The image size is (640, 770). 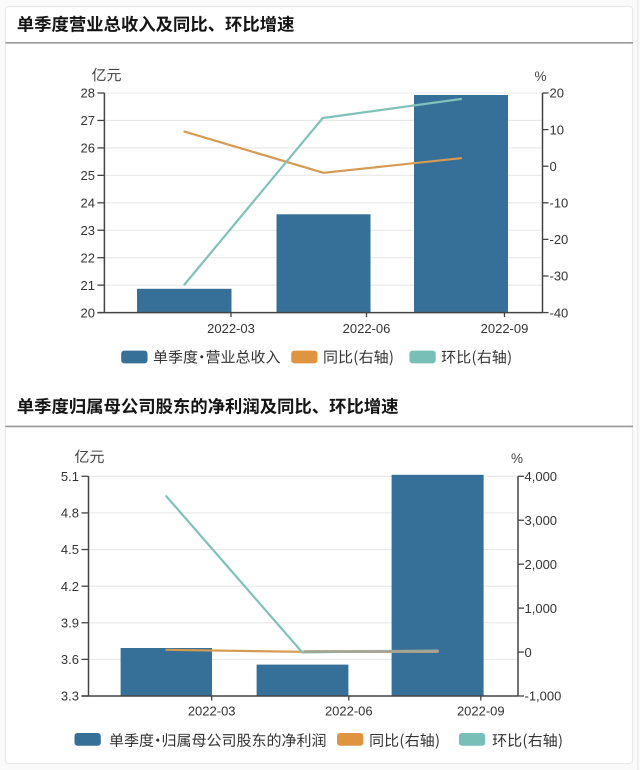 I want to click on svg-text: 3.3, so click(x=70, y=696).